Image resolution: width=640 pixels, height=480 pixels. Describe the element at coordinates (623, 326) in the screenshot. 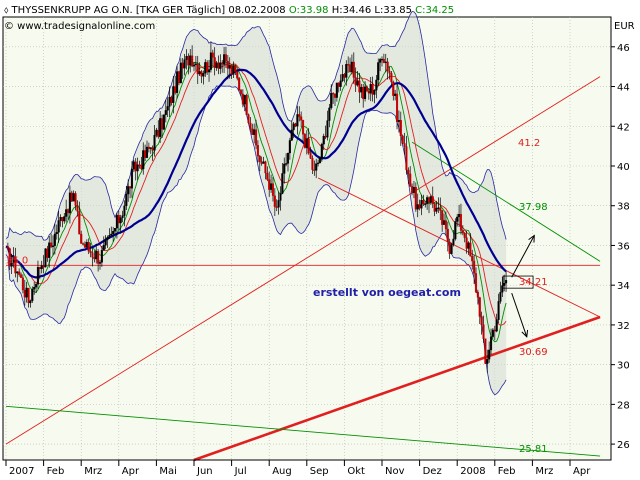

I see `y-tick-label: 32` at that location.